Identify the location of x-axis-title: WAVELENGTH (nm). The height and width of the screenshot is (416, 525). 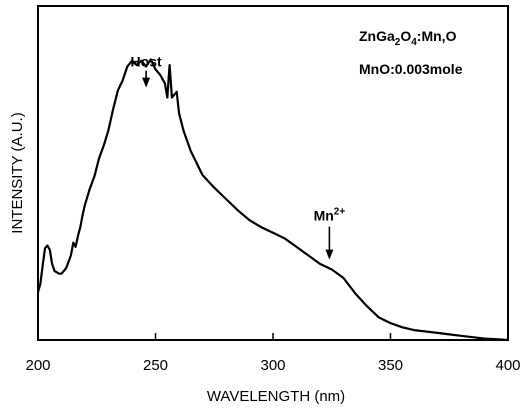
(276, 396).